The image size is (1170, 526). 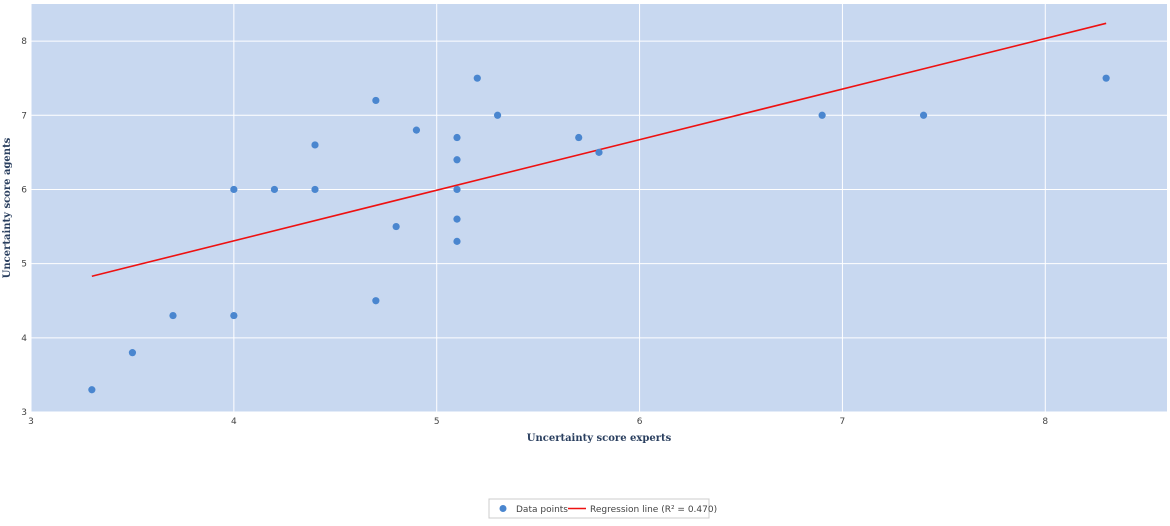 What do you see at coordinates (503, 508) in the screenshot?
I see `legend-marker-data-points` at bounding box center [503, 508].